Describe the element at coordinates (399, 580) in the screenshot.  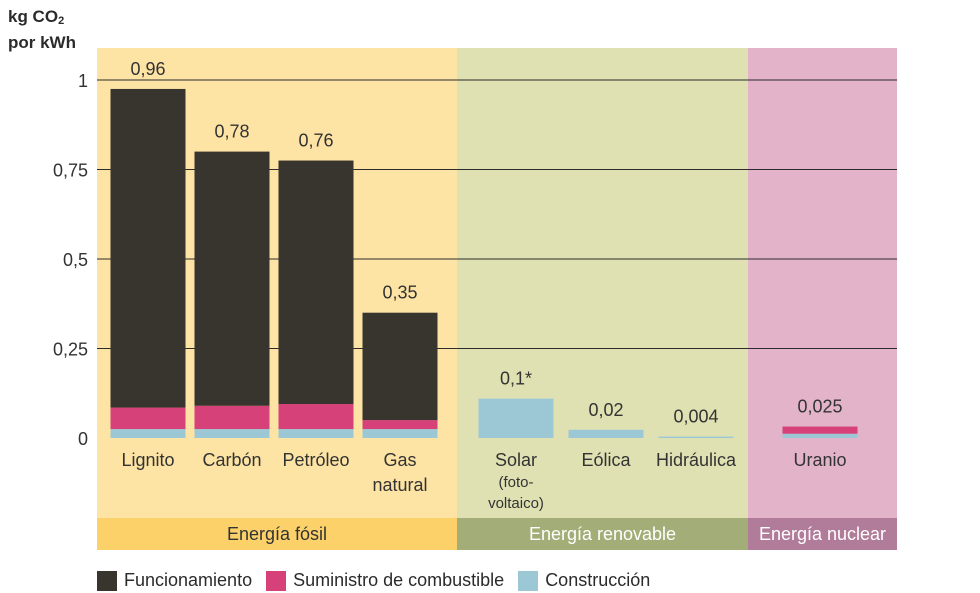
I see `legend-label-suministro: Suministro de combustible` at that location.